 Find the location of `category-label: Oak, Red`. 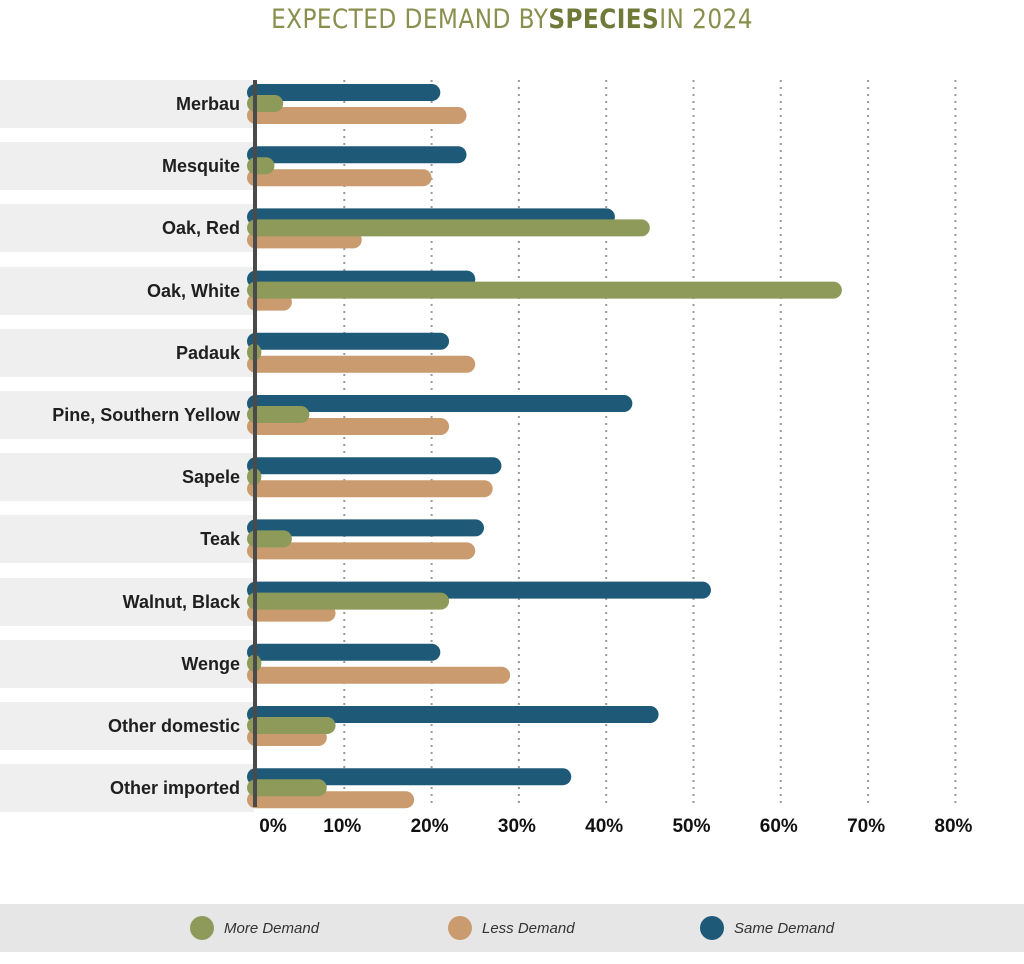

category-label: Oak, Red is located at coordinates (200, 228).